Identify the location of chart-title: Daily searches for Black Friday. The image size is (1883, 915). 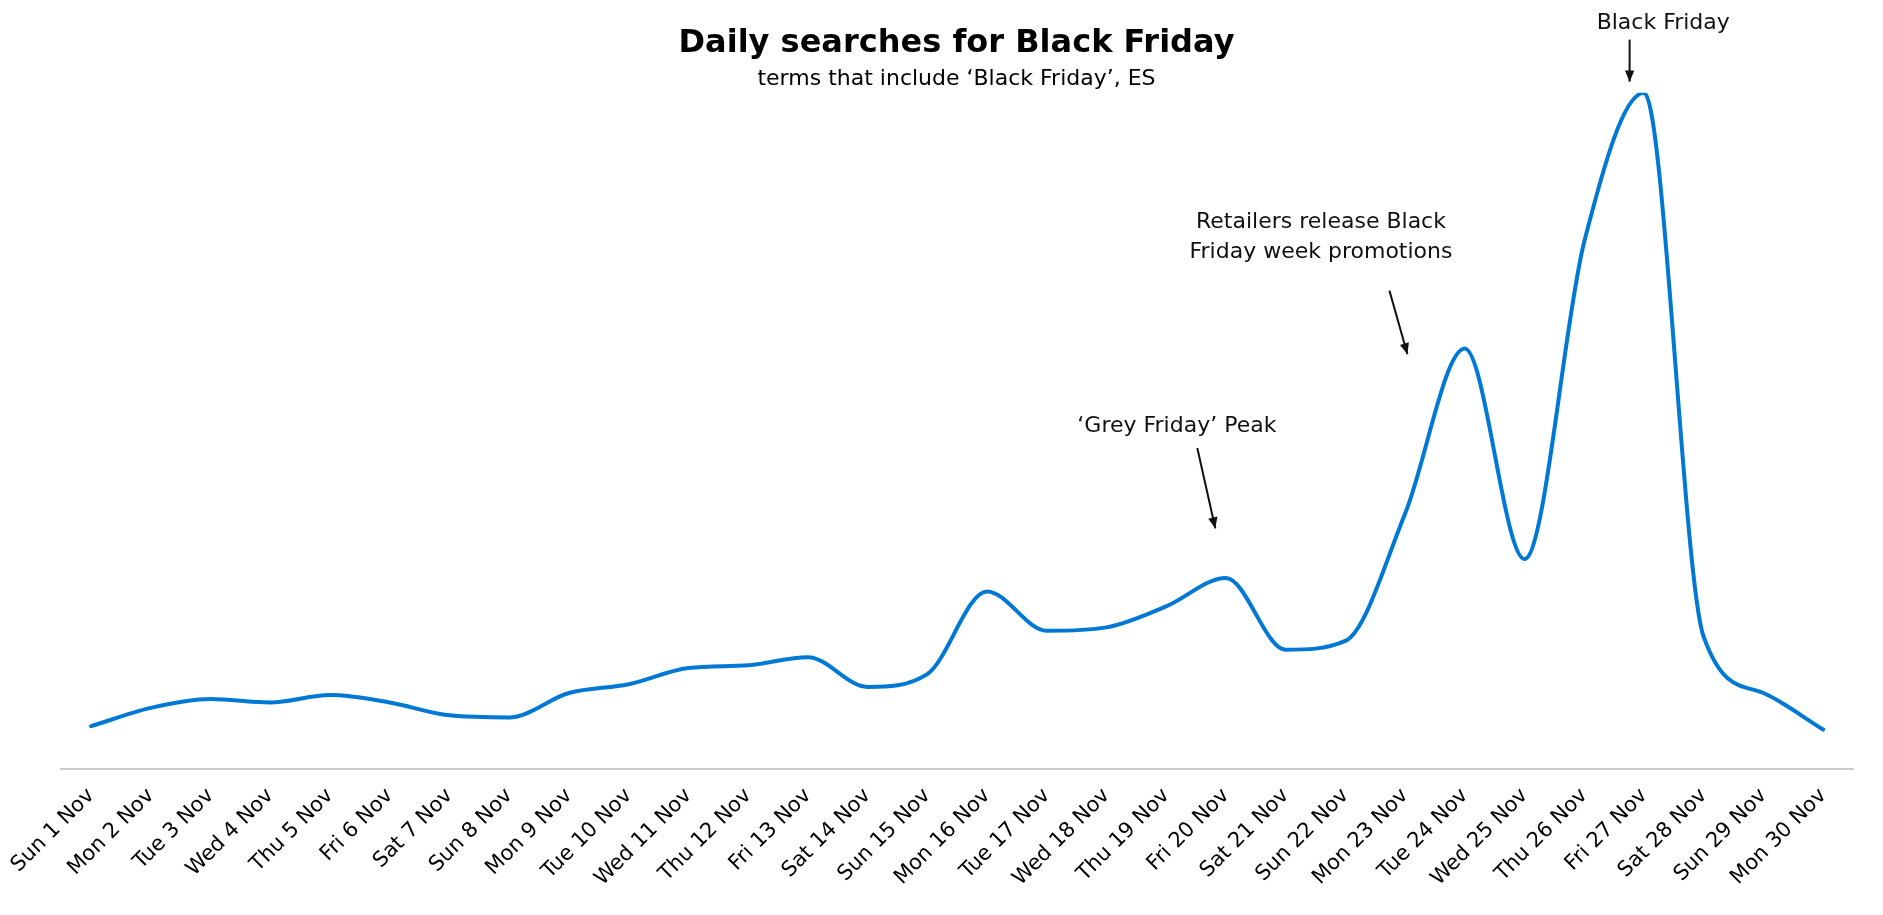
(956, 40).